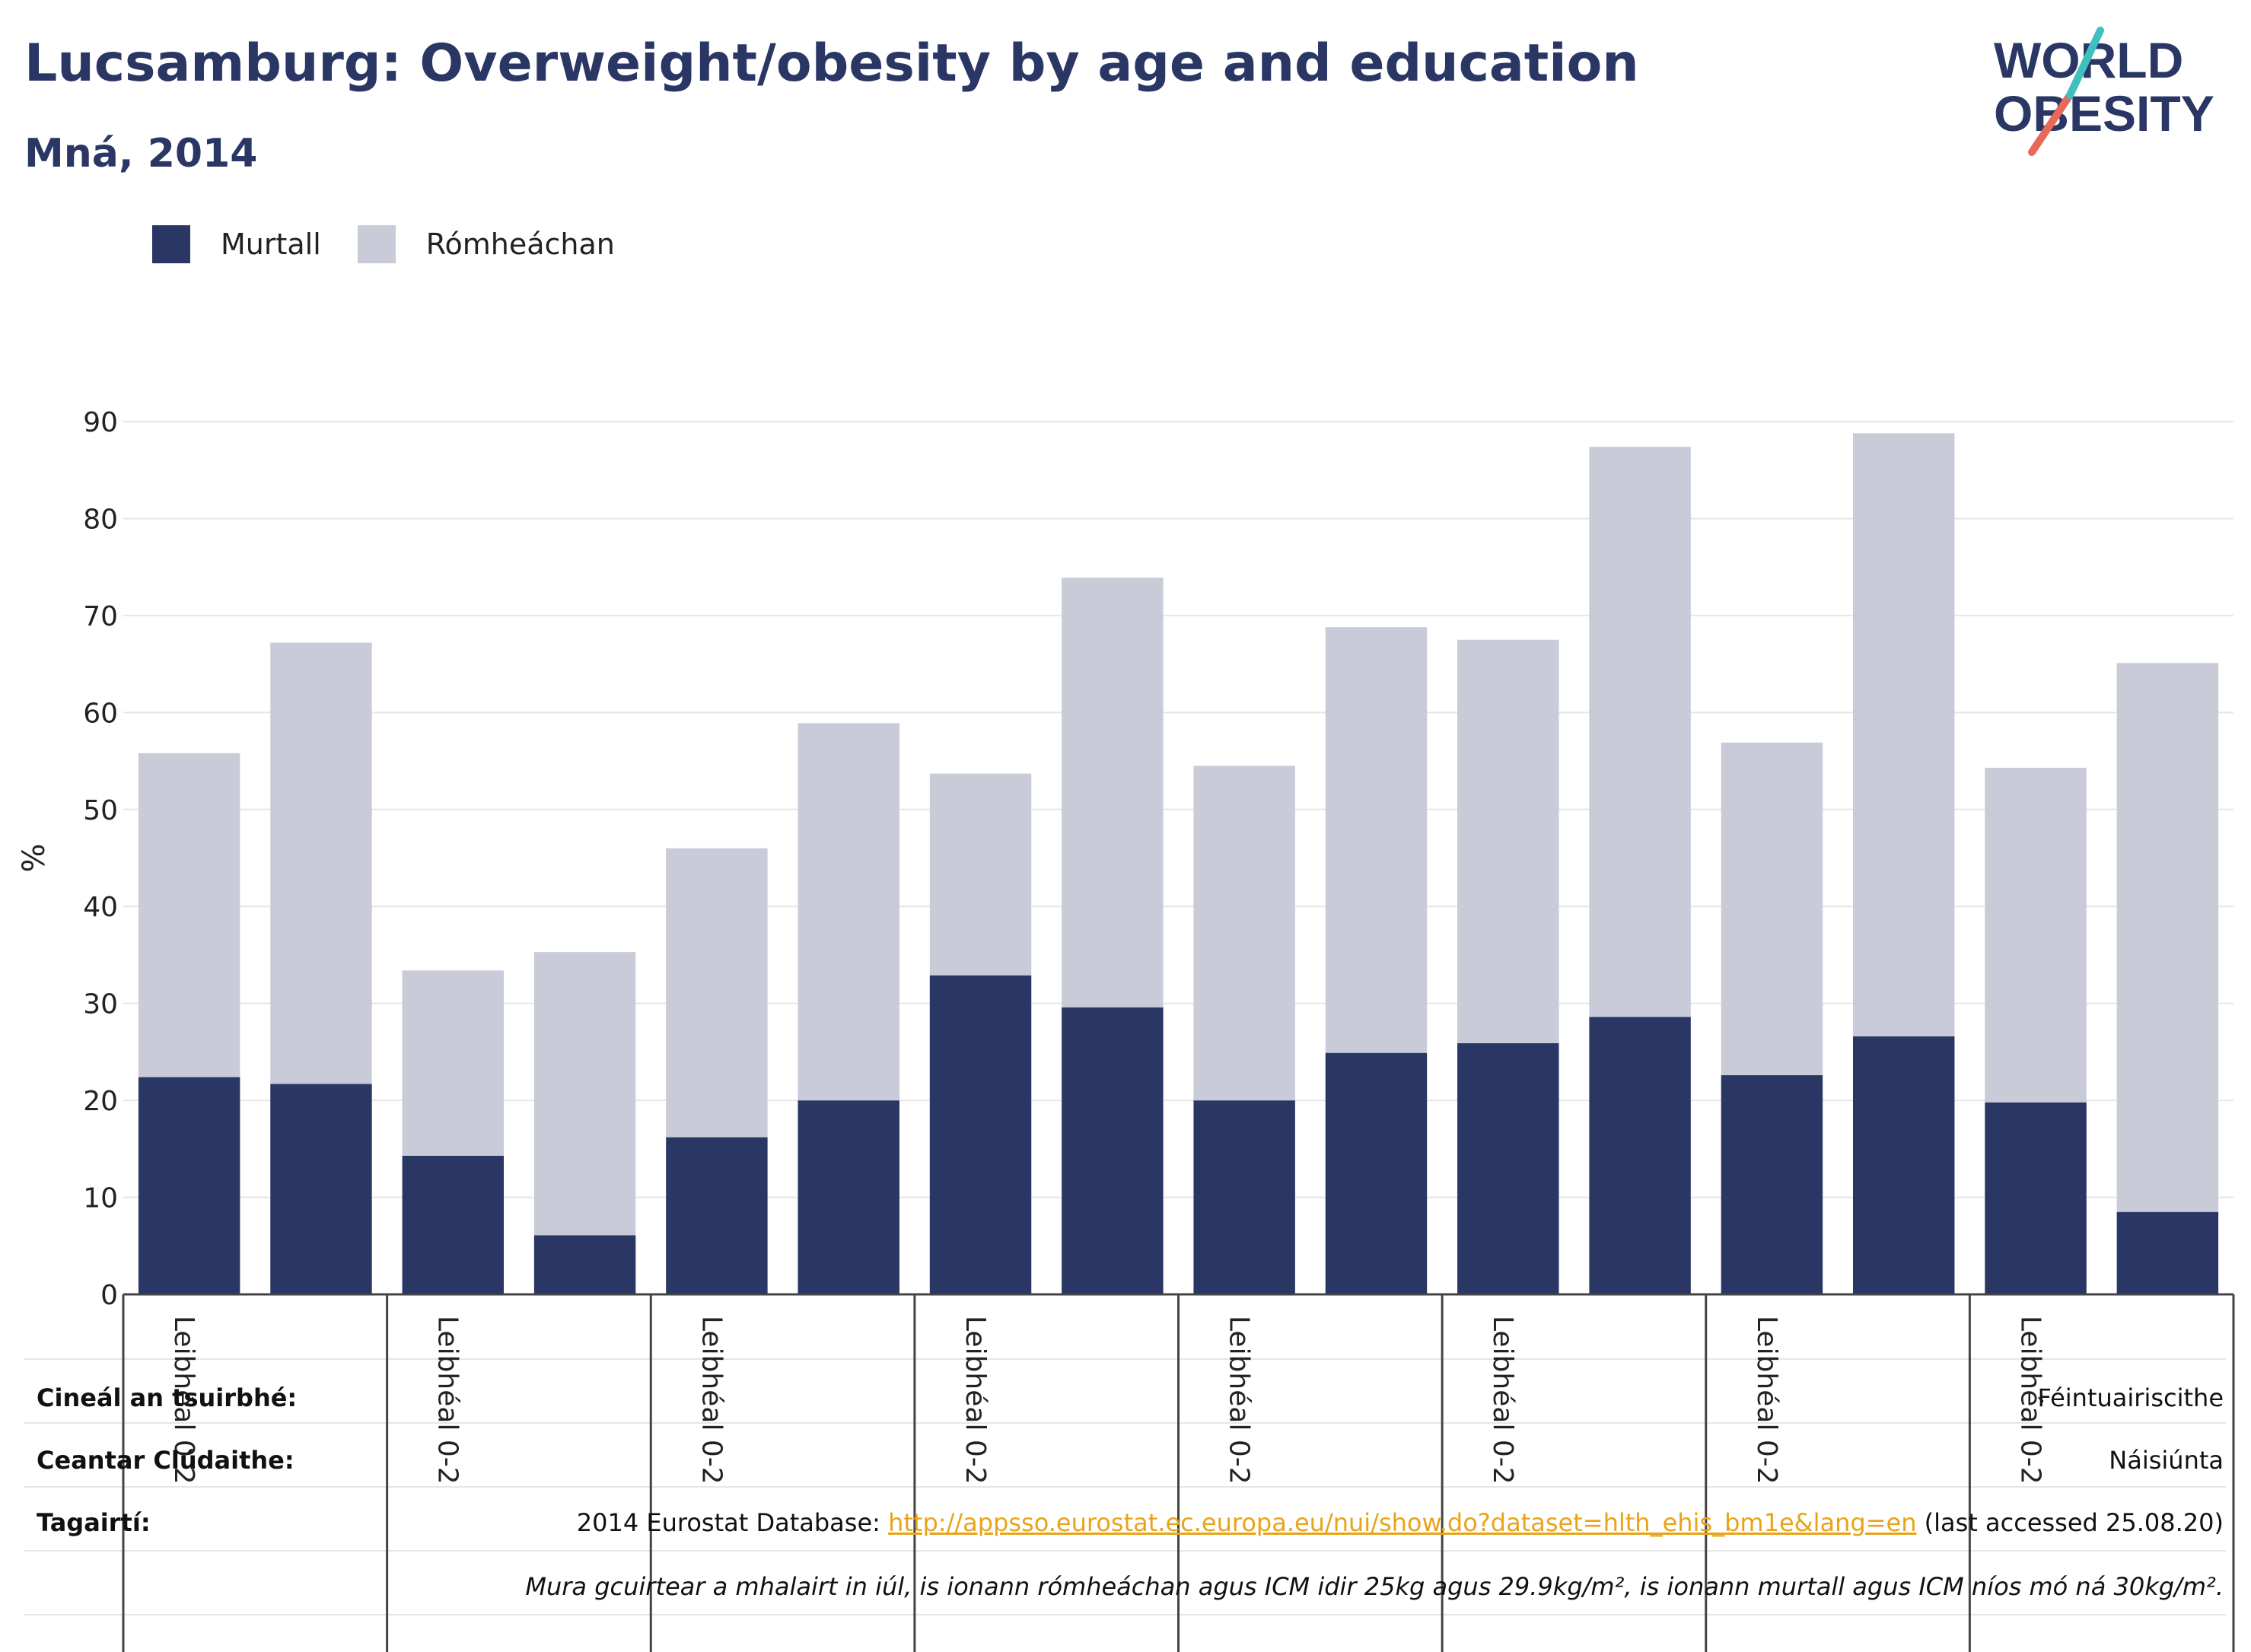 Image resolution: width=2251 pixels, height=1652 pixels. What do you see at coordinates (2166, 1460) in the screenshot?
I see `area-value: Náisiúnta` at bounding box center [2166, 1460].